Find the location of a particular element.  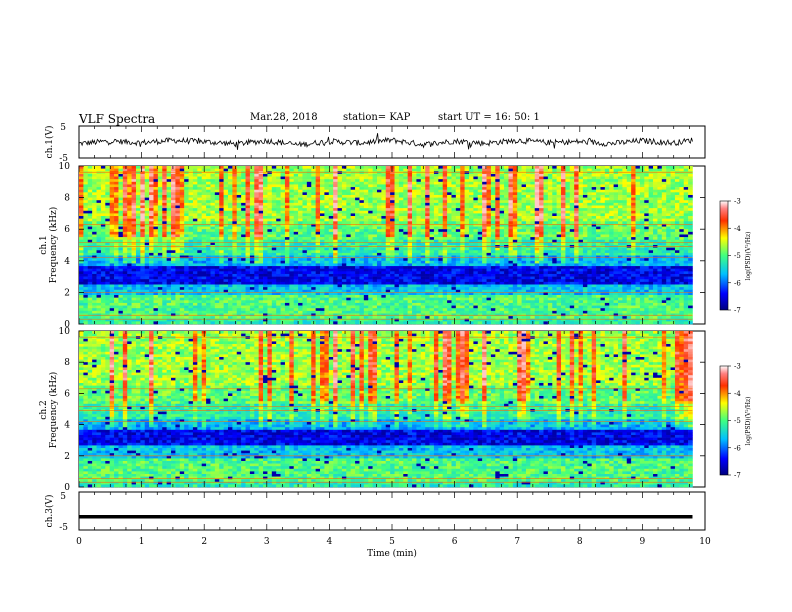

ch1-waveform-trace is located at coordinates (385, 141).